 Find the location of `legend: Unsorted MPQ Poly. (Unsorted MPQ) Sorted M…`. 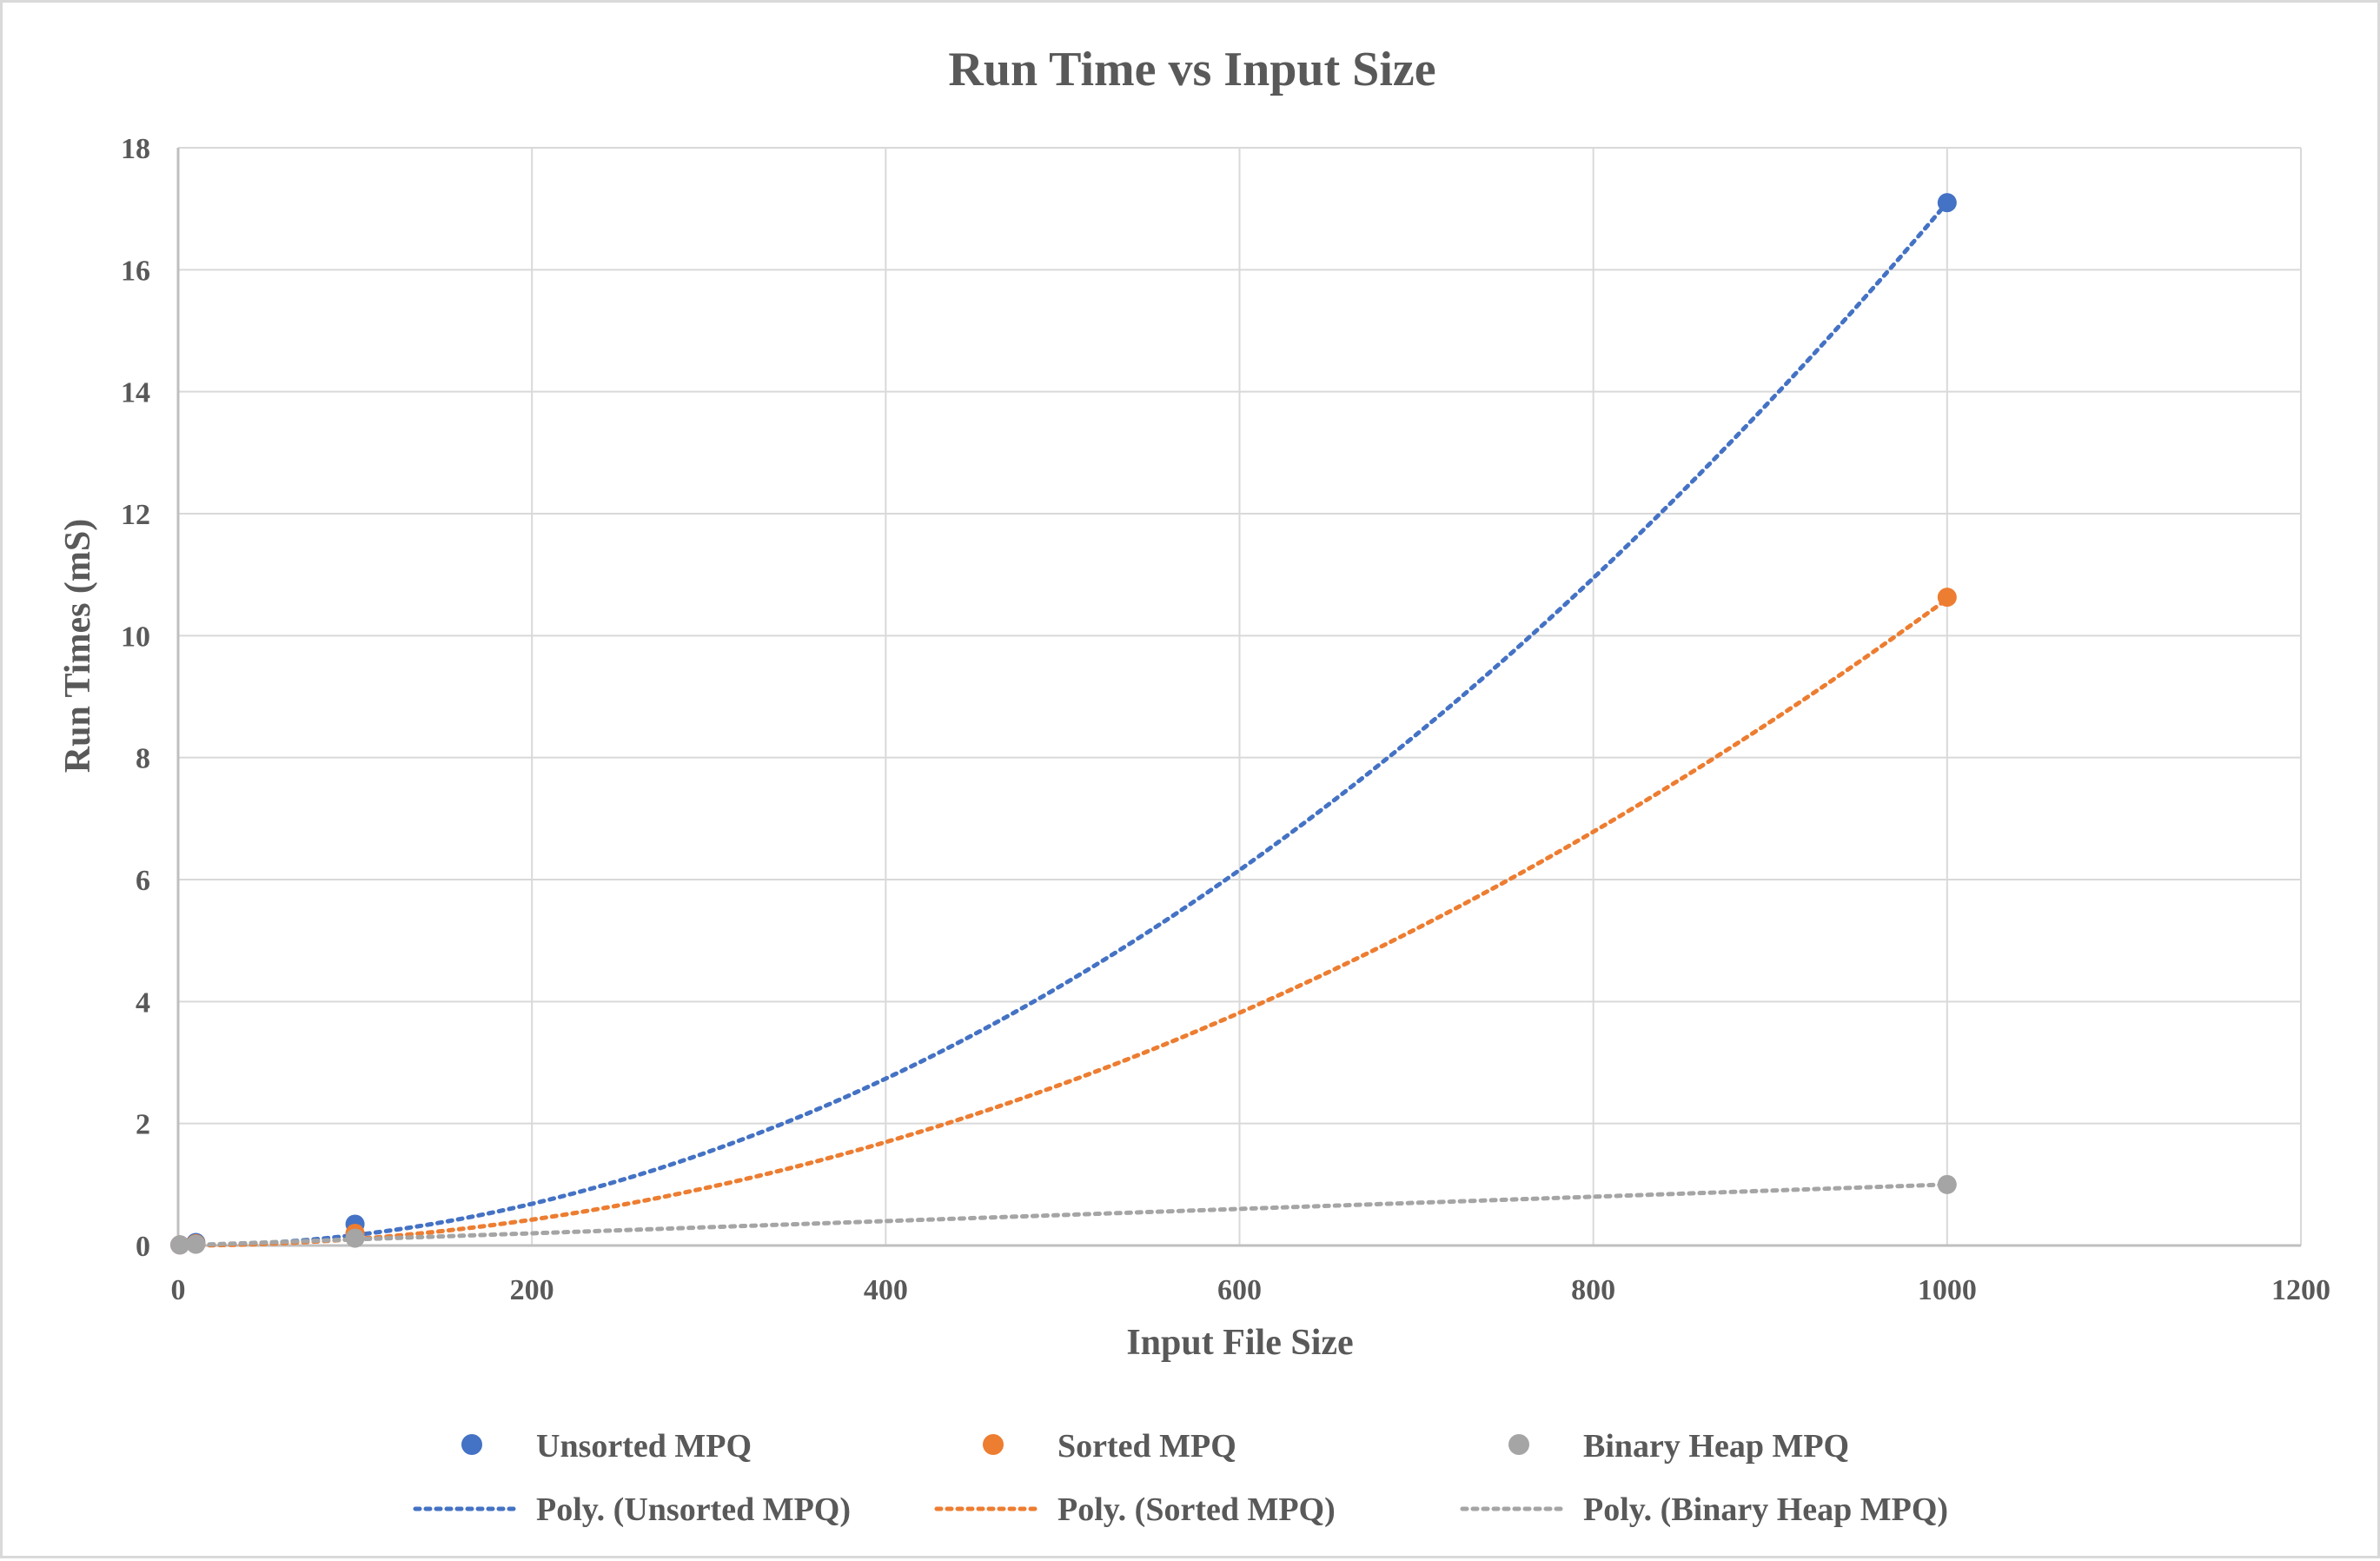

legend: Unsorted MPQ Poly. (Unsorted MPQ) Sorted M… is located at coordinates (1180, 1478).